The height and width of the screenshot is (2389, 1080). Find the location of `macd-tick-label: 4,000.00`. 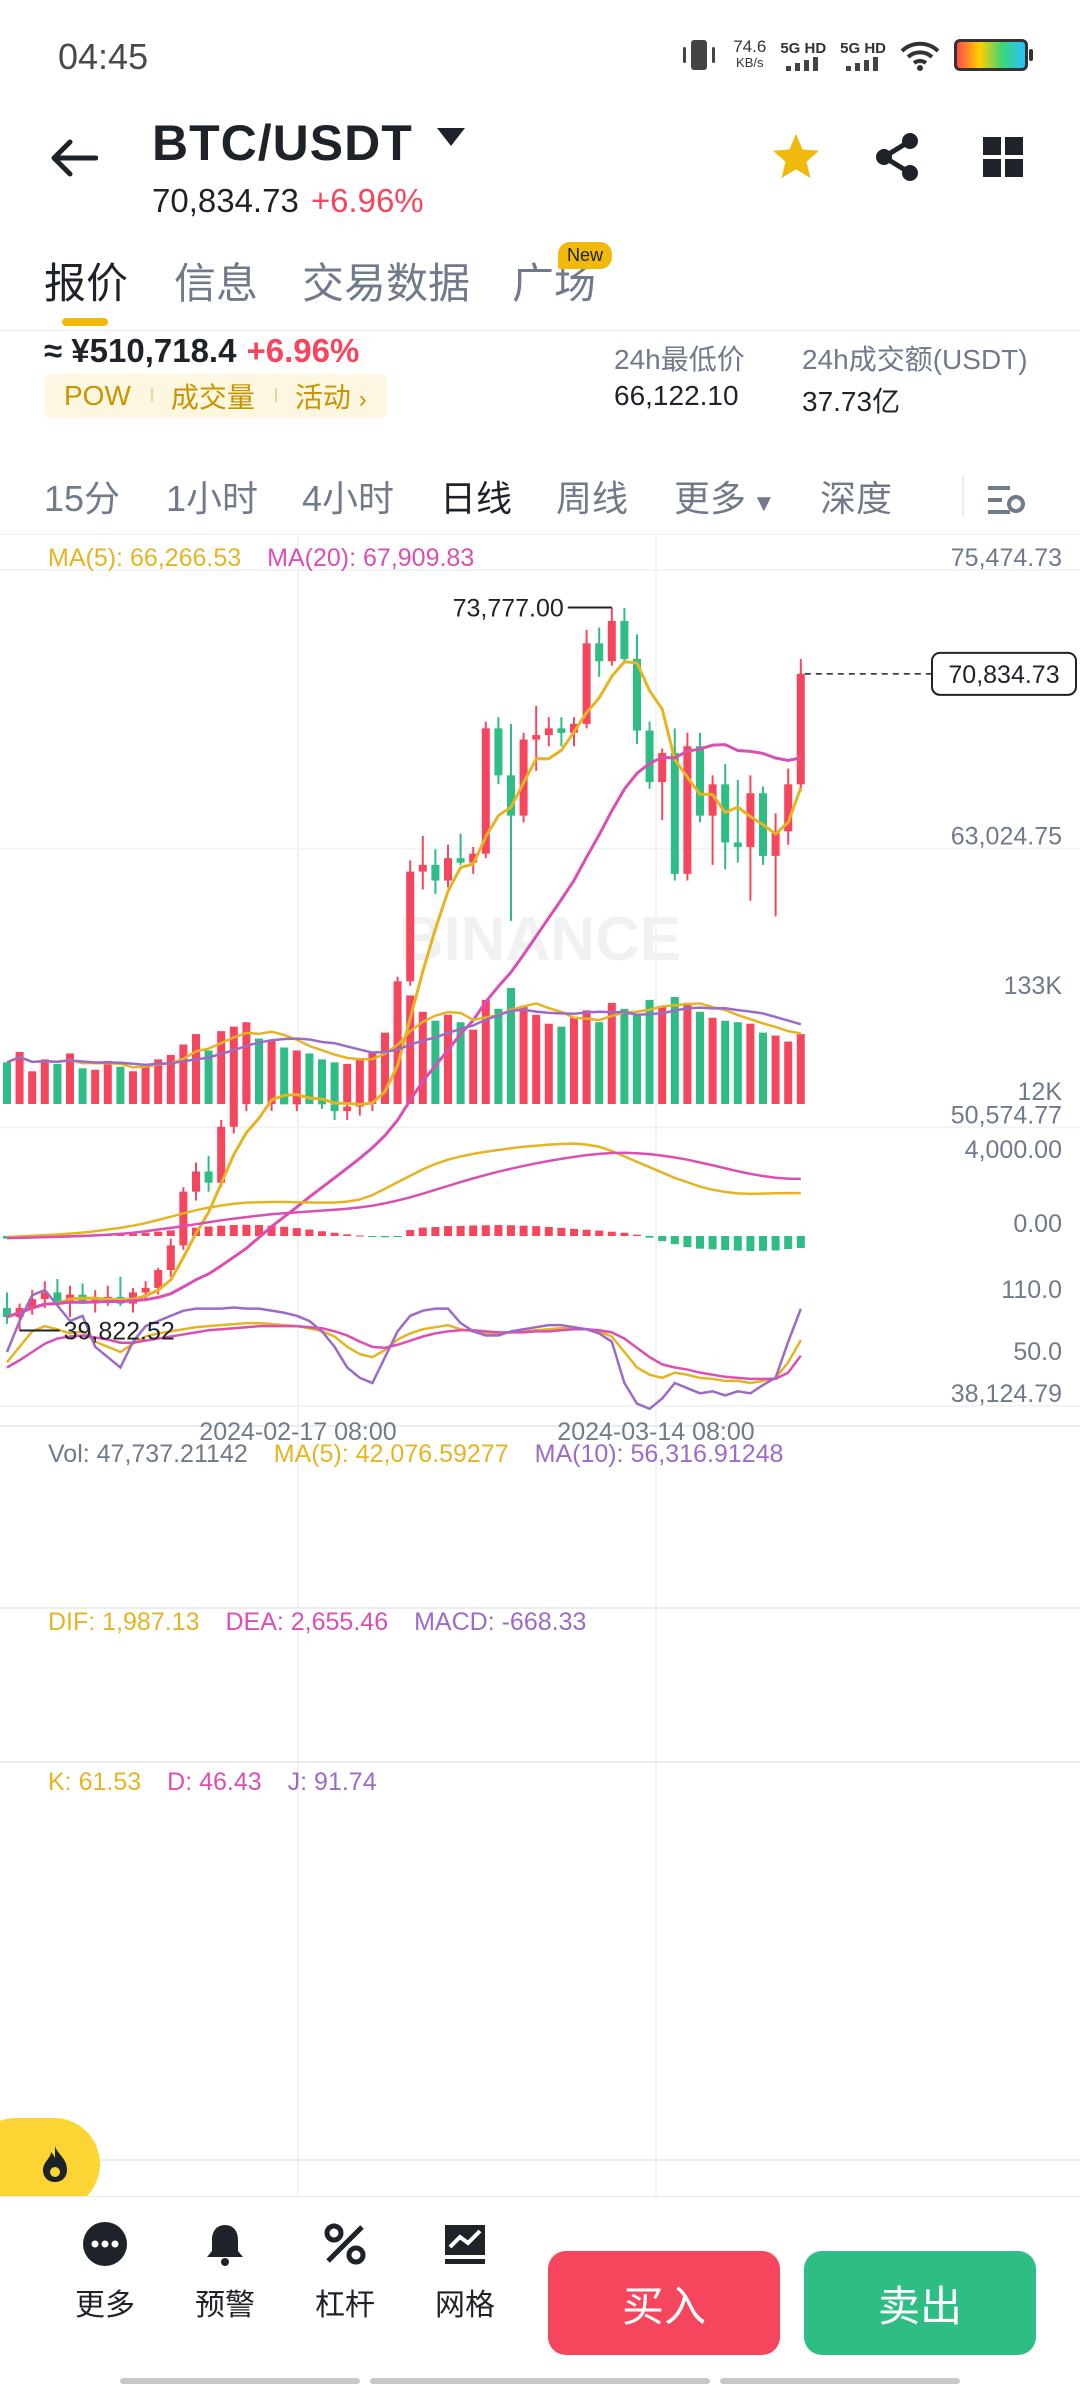

macd-tick-label: 4,000.00 is located at coordinates (1013, 1150).